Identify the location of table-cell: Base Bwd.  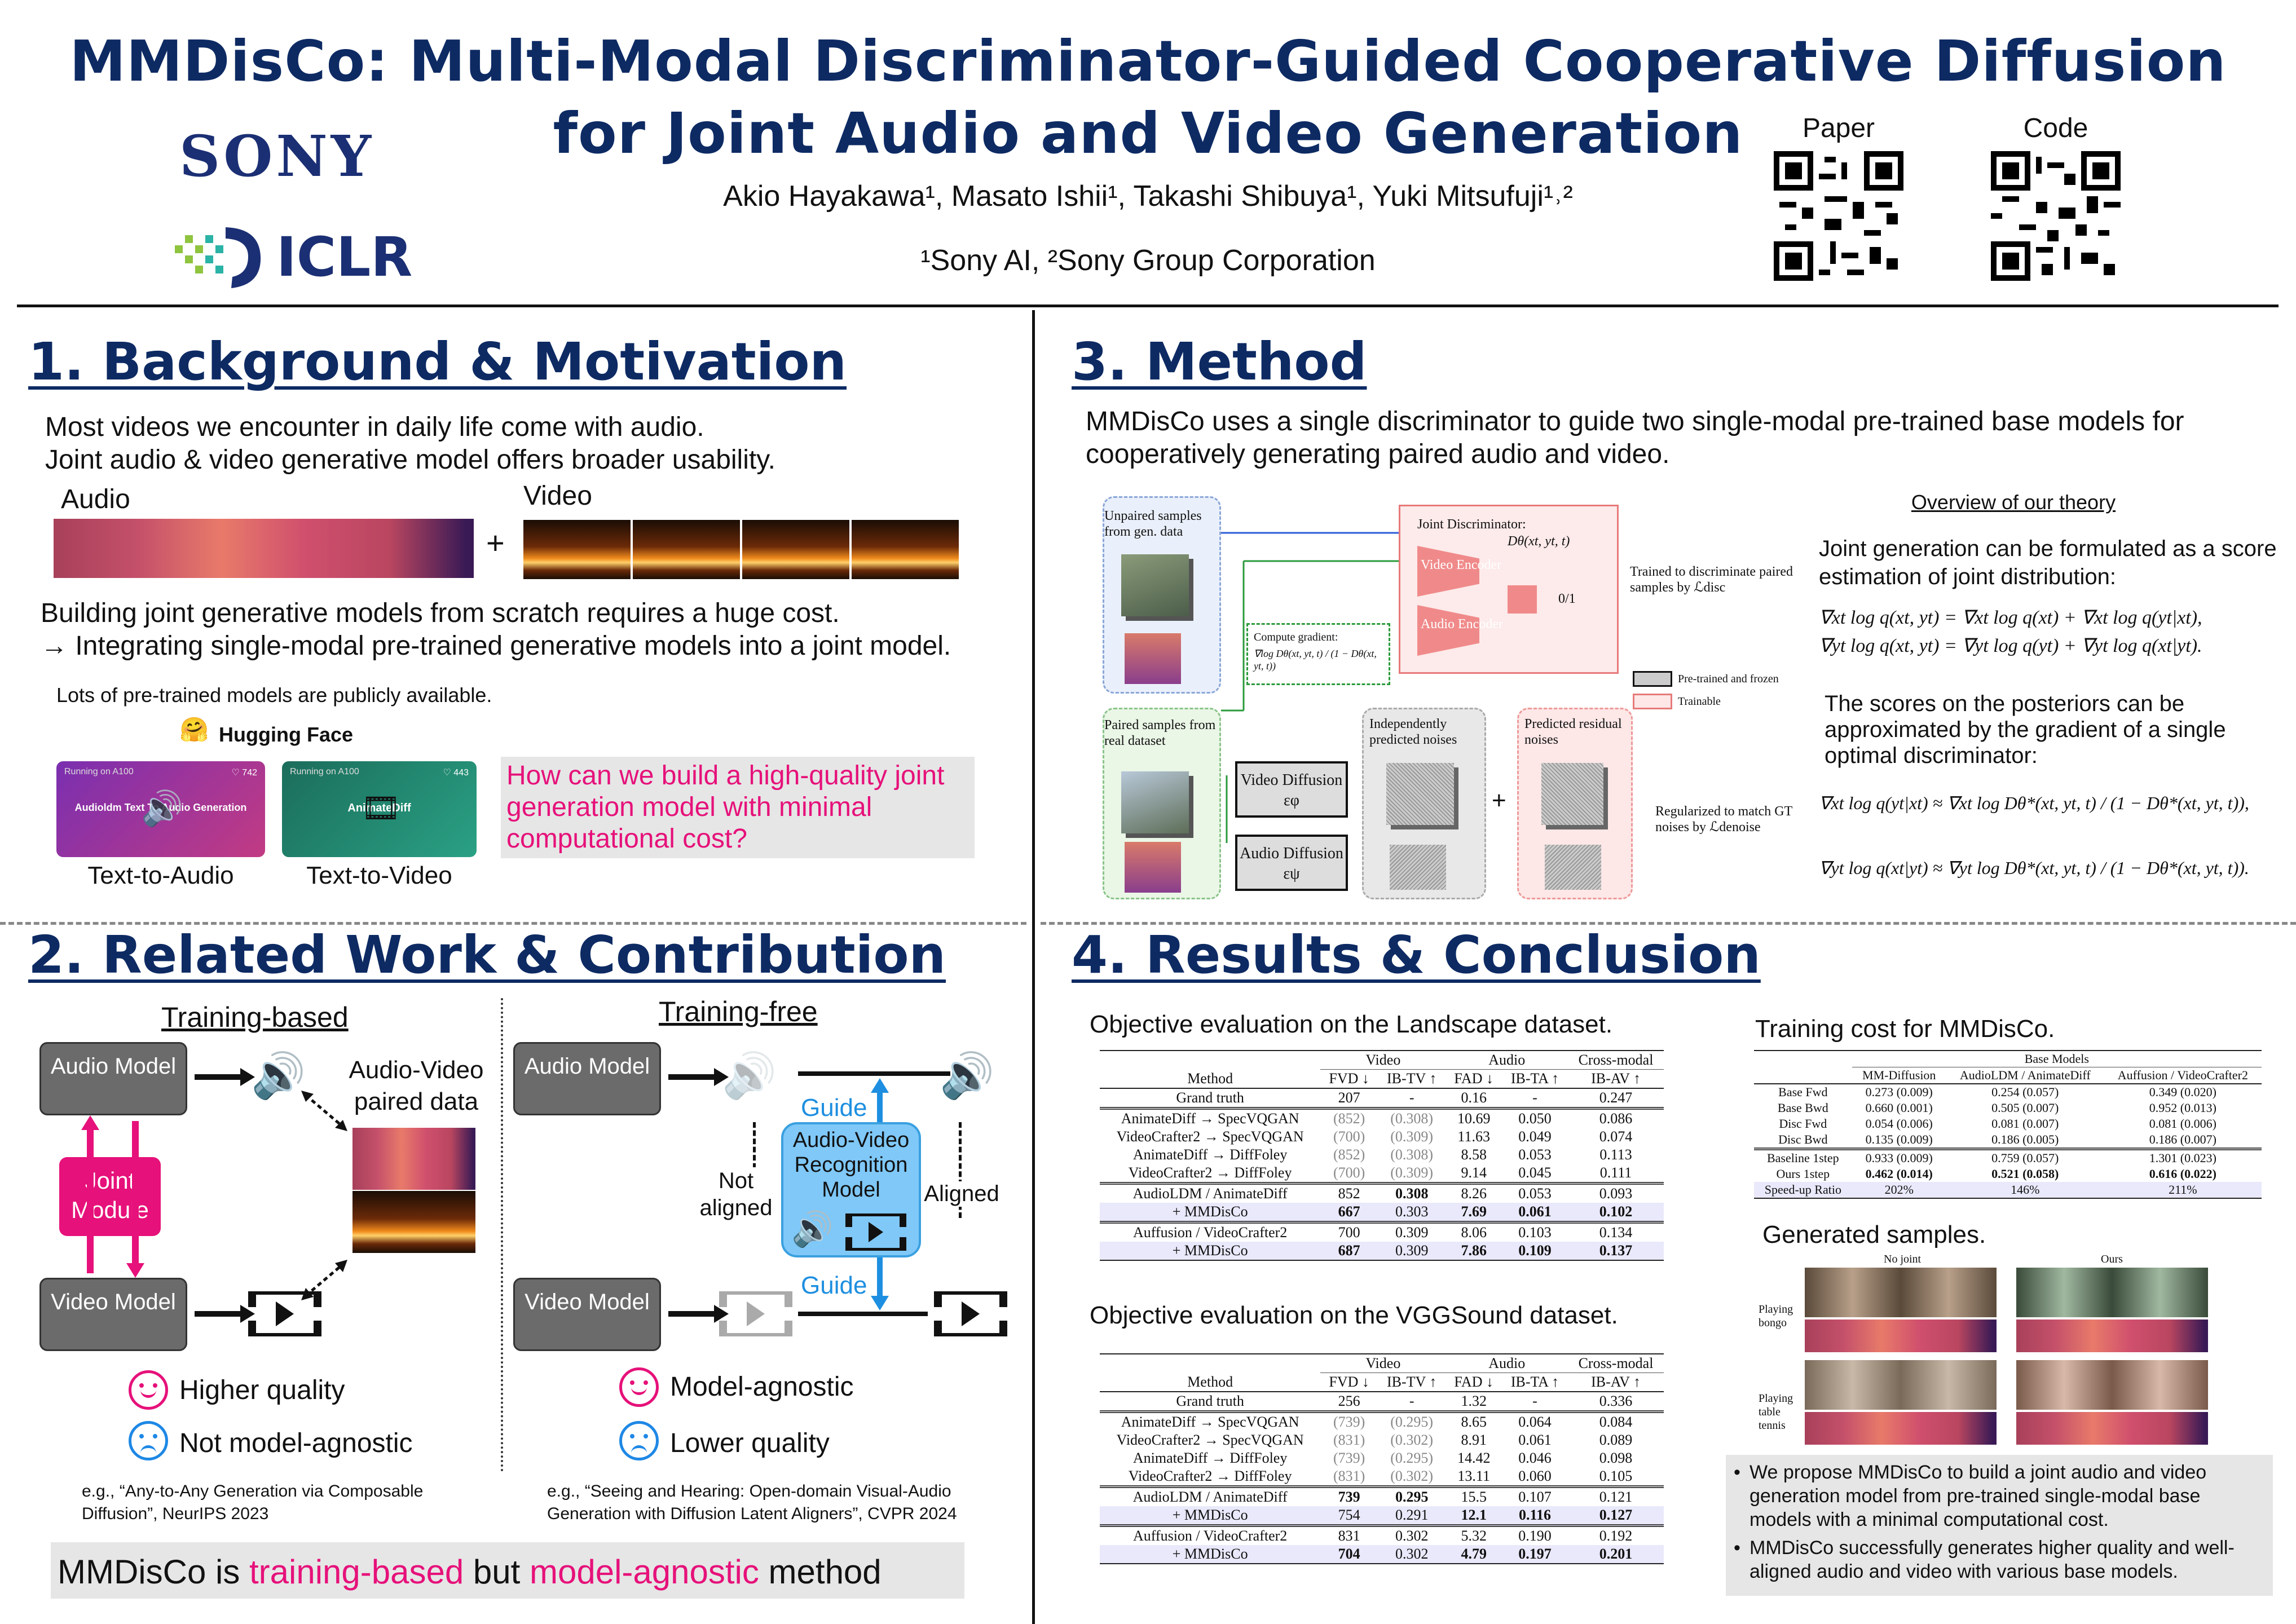
(1802, 1108).